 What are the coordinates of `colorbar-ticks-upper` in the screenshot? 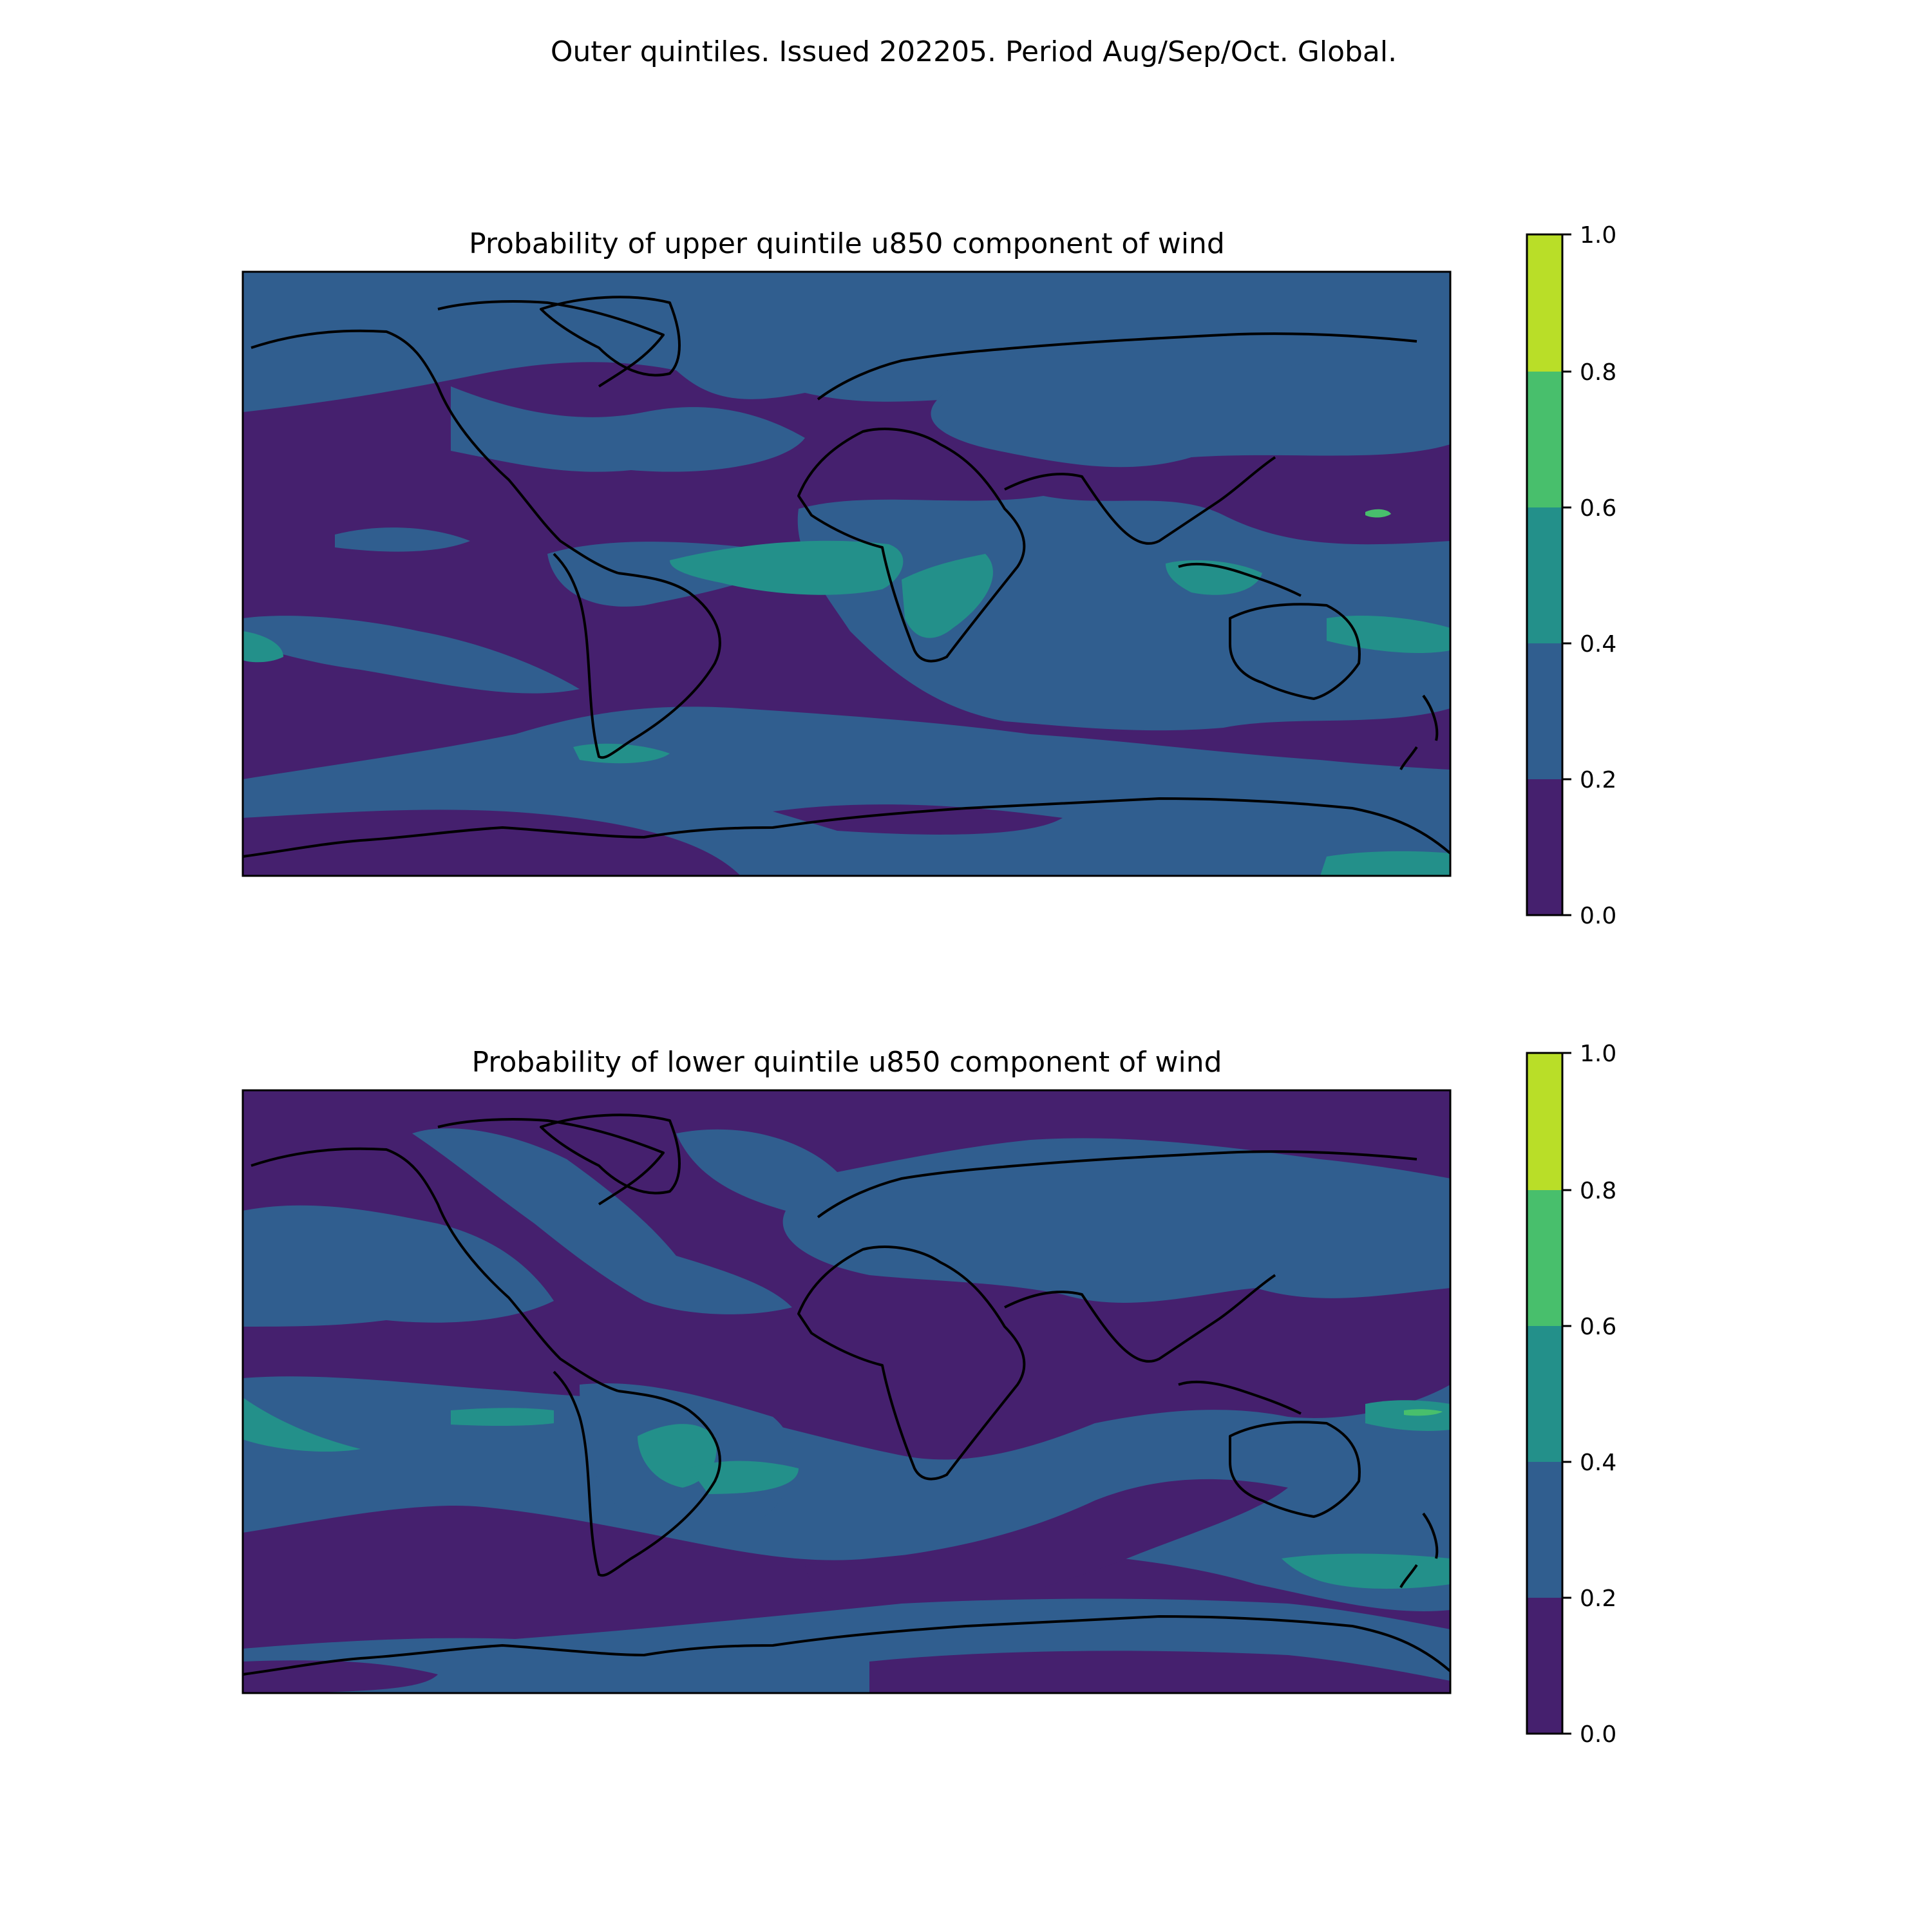 It's located at (1566, 574).